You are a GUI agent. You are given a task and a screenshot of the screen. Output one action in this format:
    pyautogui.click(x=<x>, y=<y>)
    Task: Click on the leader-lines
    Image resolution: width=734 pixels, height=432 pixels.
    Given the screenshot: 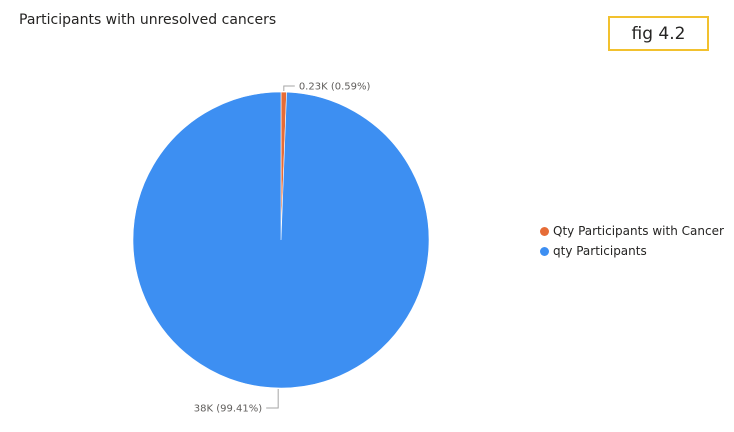 What is the action you would take?
    pyautogui.click(x=280, y=247)
    